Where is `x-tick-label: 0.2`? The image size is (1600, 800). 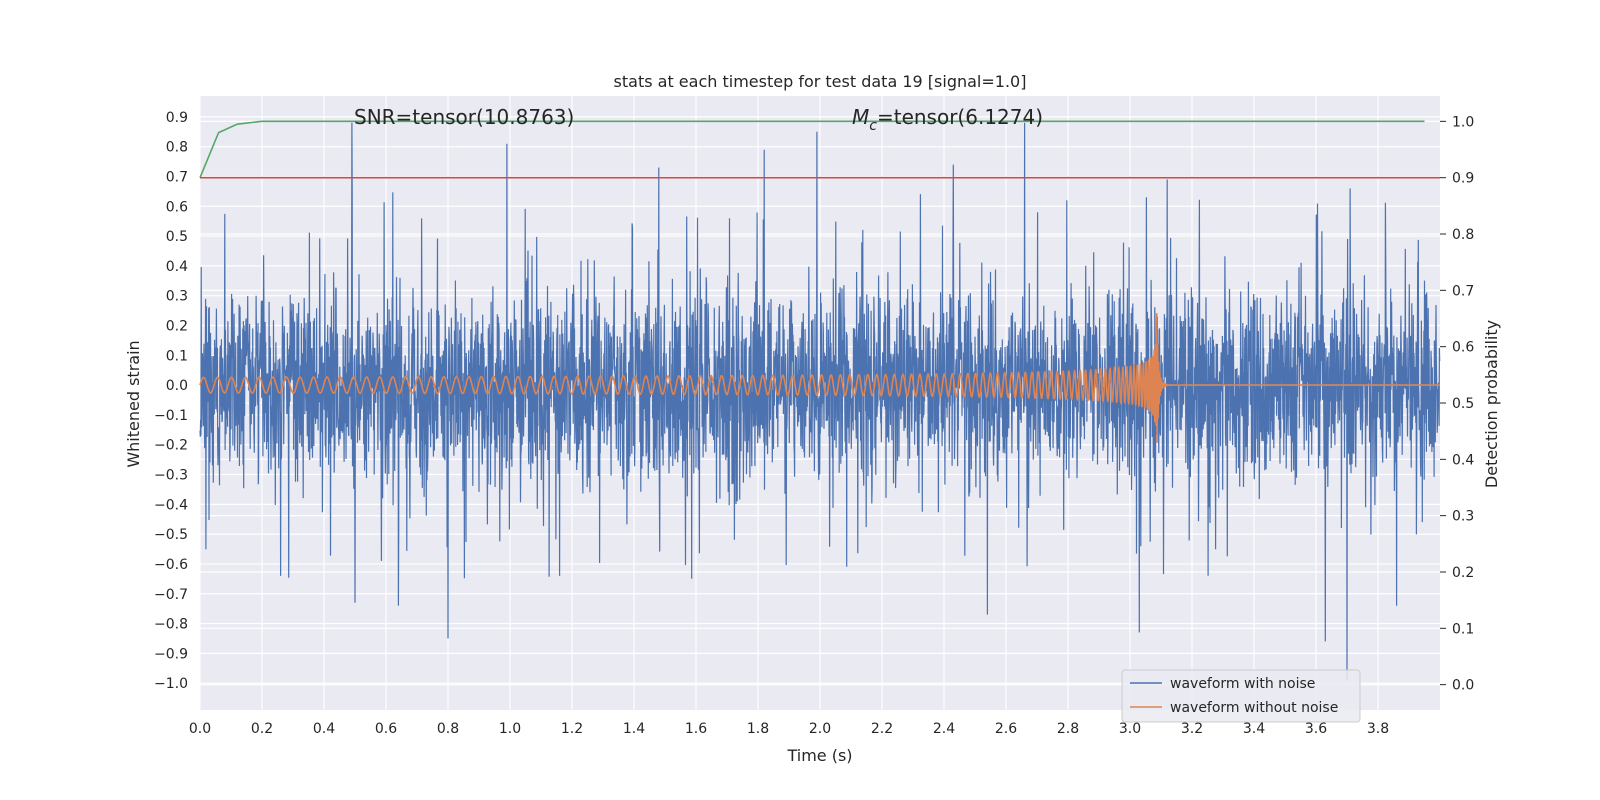 x-tick-label: 0.2 is located at coordinates (262, 729).